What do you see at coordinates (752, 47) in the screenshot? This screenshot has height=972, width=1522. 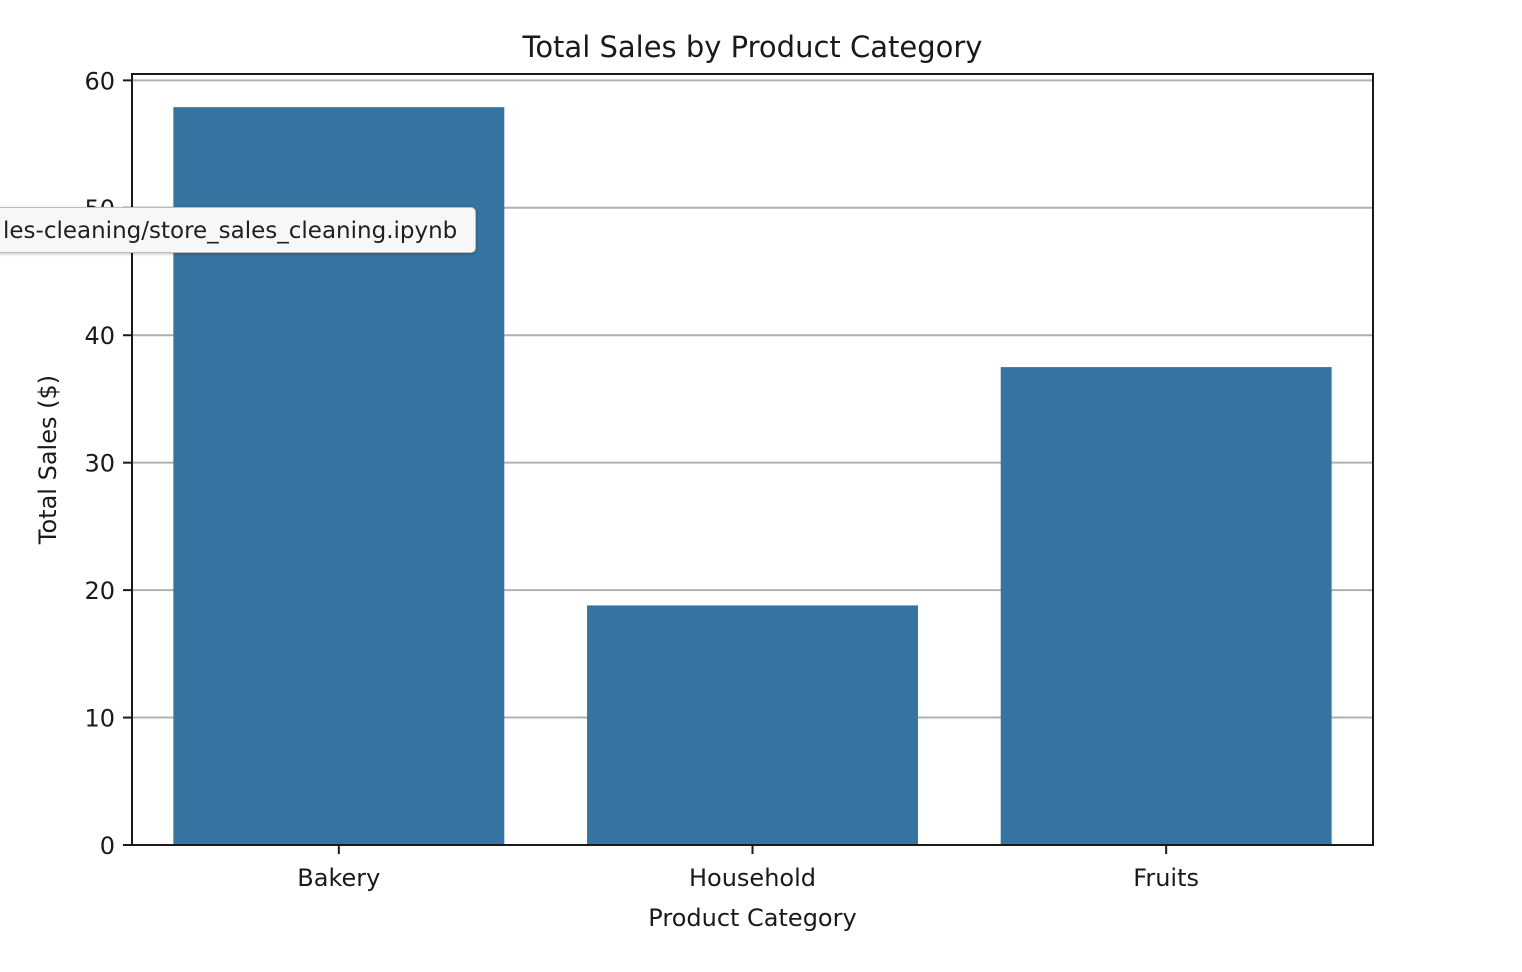 I see `chart-title: Total Sales by Product Category` at bounding box center [752, 47].